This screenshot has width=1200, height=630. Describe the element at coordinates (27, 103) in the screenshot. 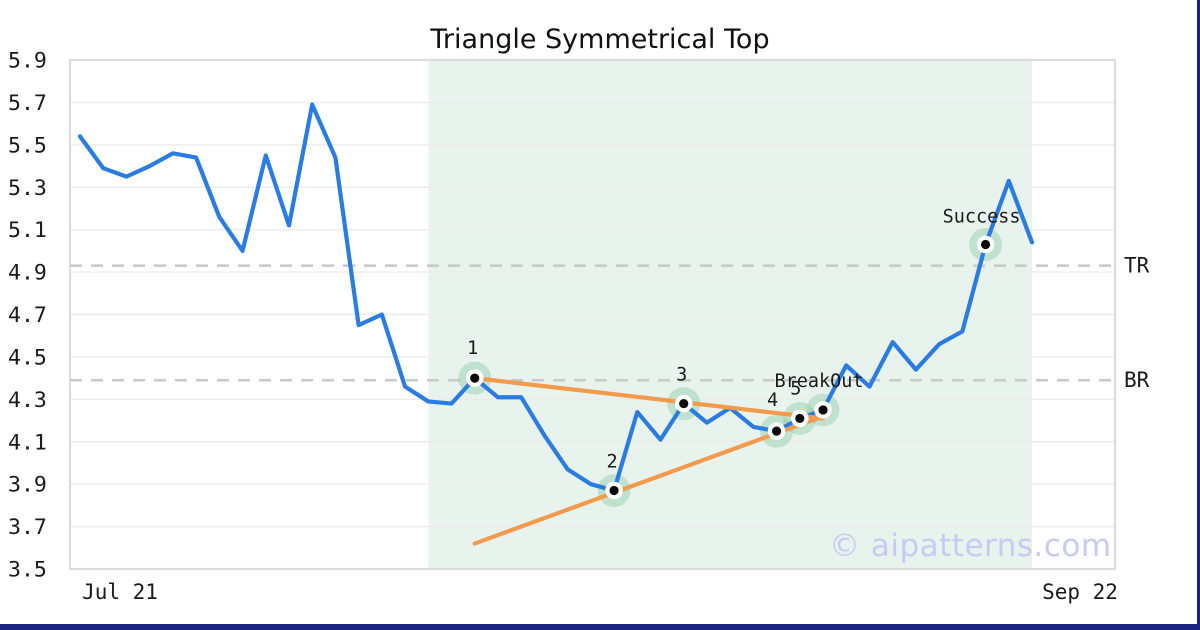

I see `y-tick-label: 5.7` at that location.